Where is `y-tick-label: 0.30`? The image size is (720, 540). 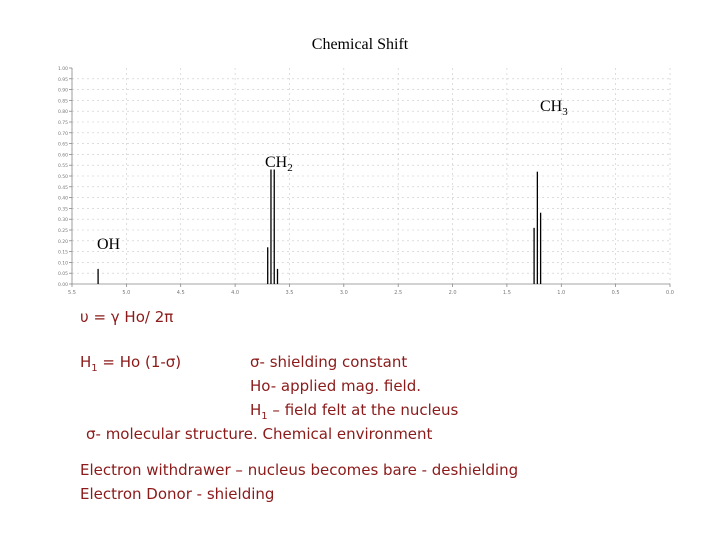 y-tick-label: 0.30 is located at coordinates (63, 220).